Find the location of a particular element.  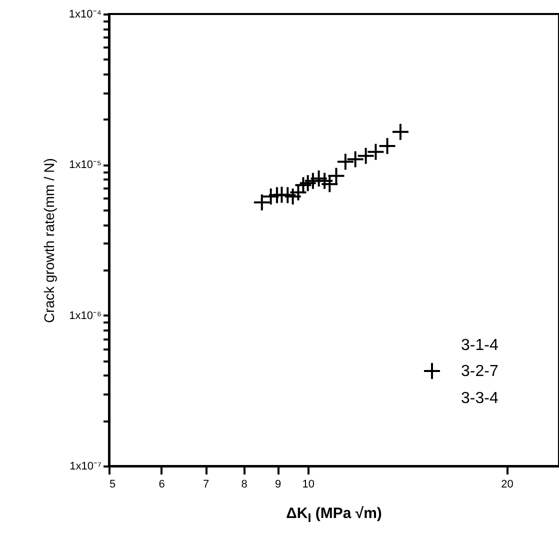

x-tick-label: 6 is located at coordinates (161, 484).